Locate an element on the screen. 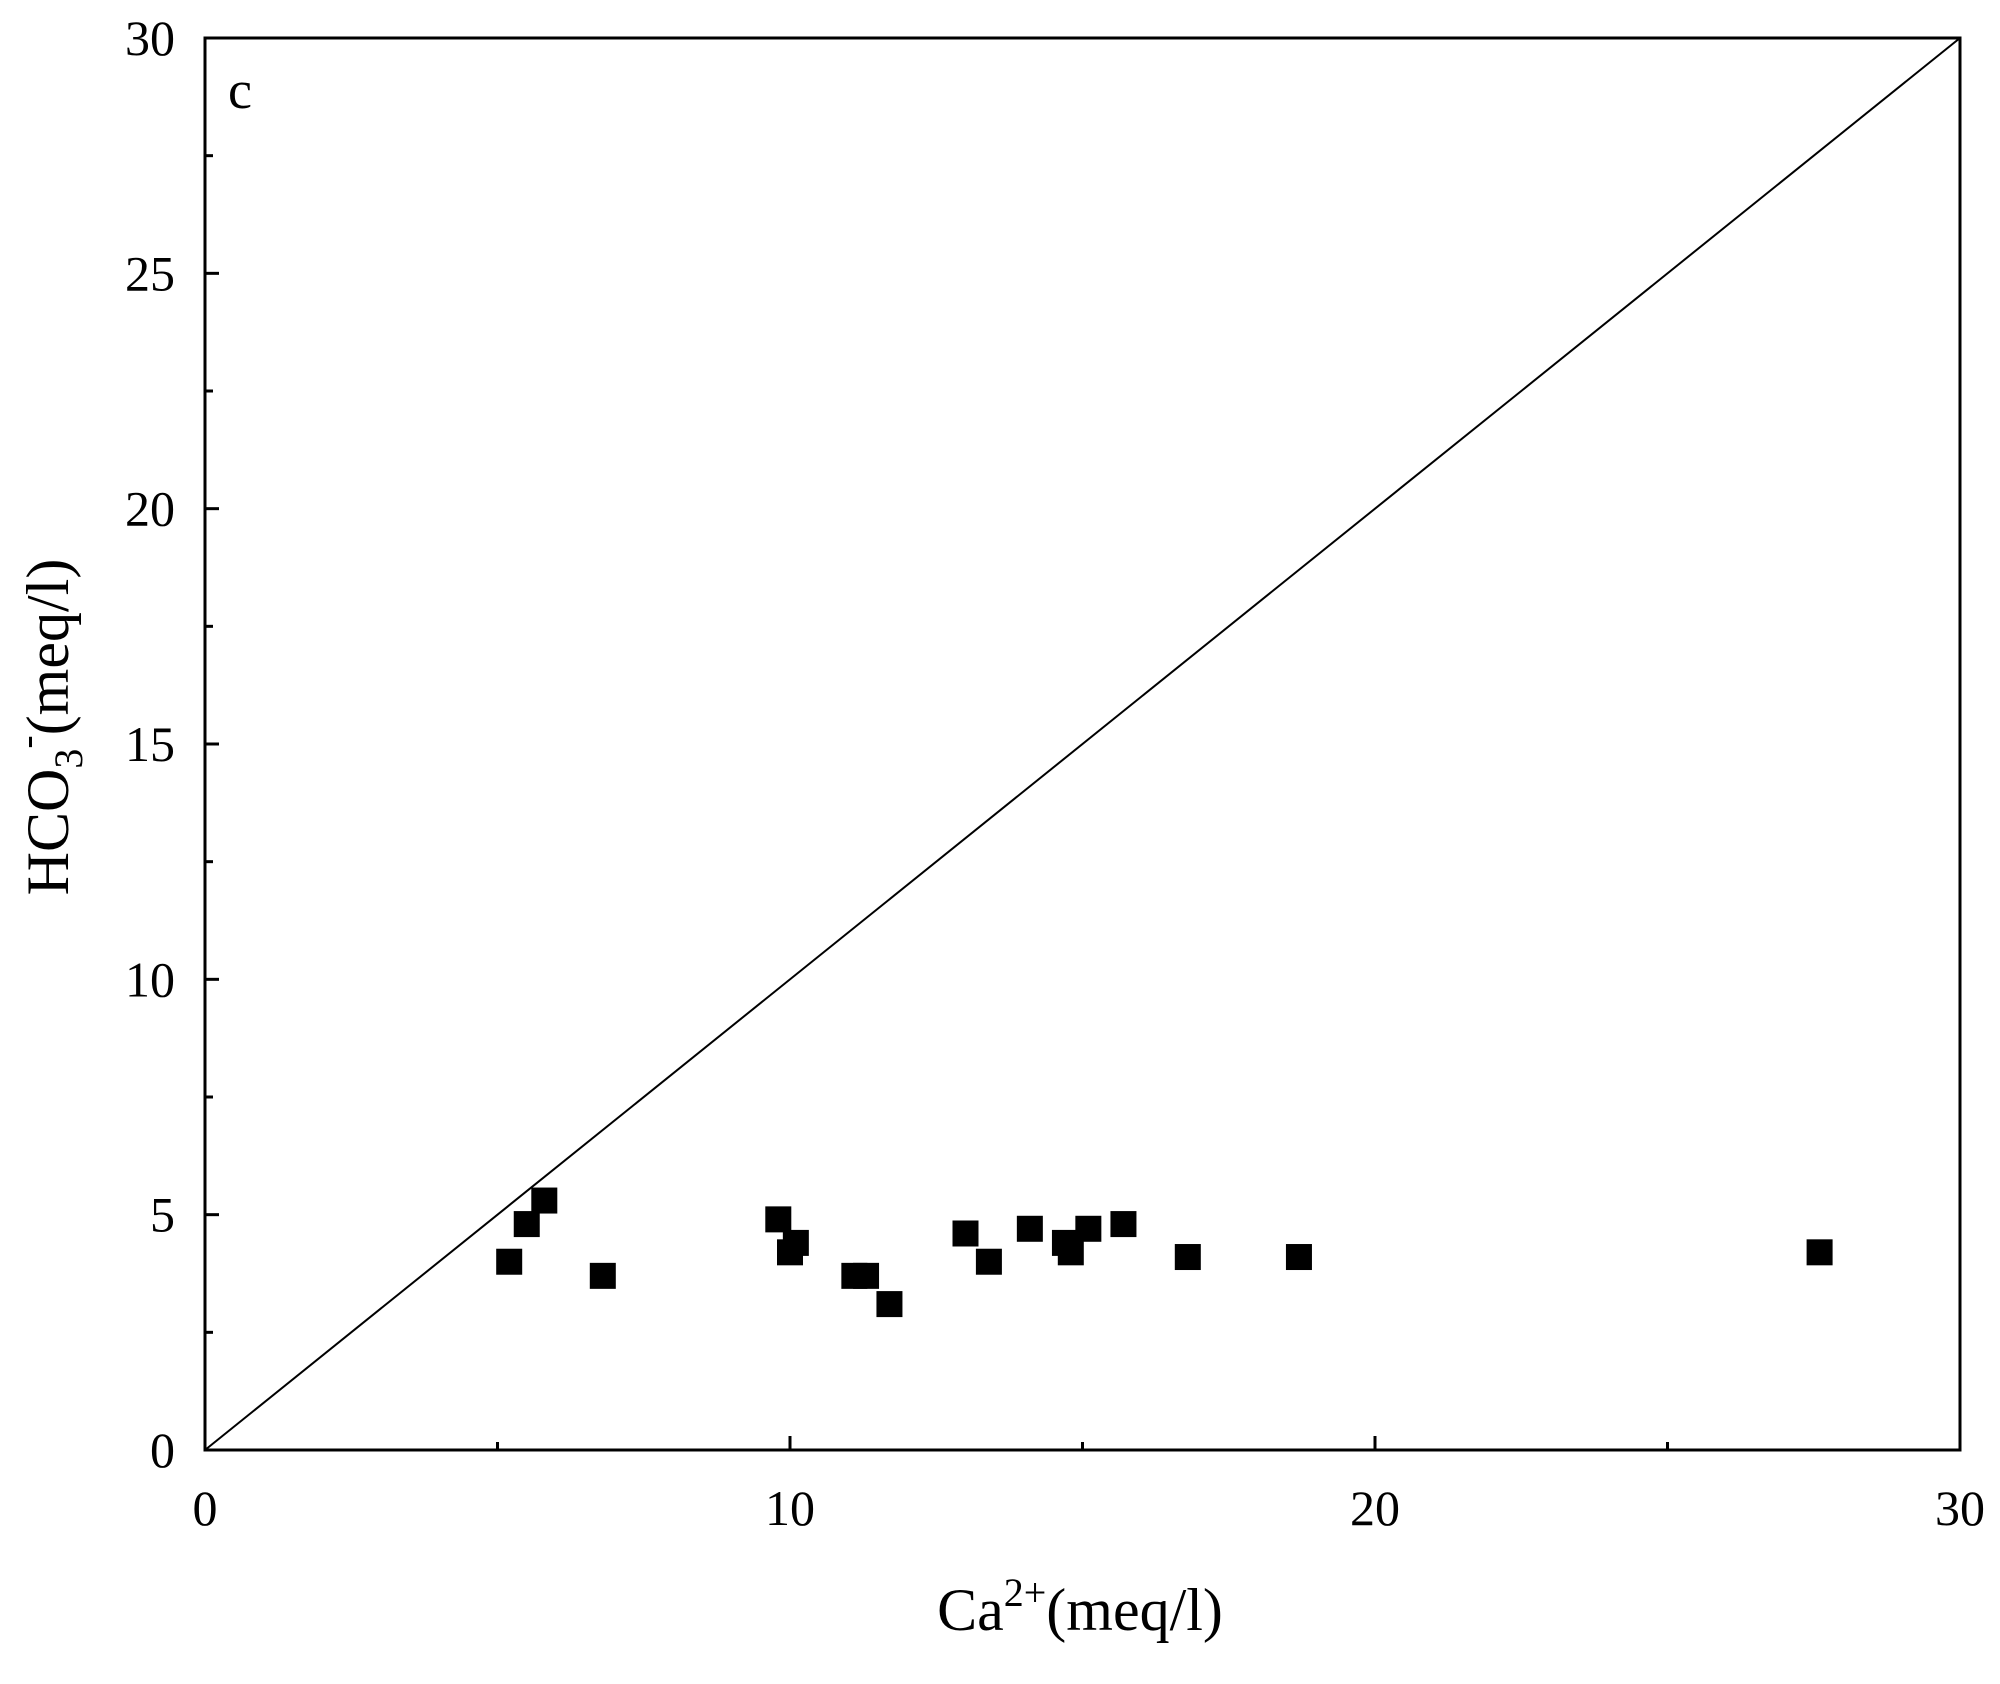 This screenshot has width=2000, height=1684. x-tick-label: 20 is located at coordinates (1375, 1508).